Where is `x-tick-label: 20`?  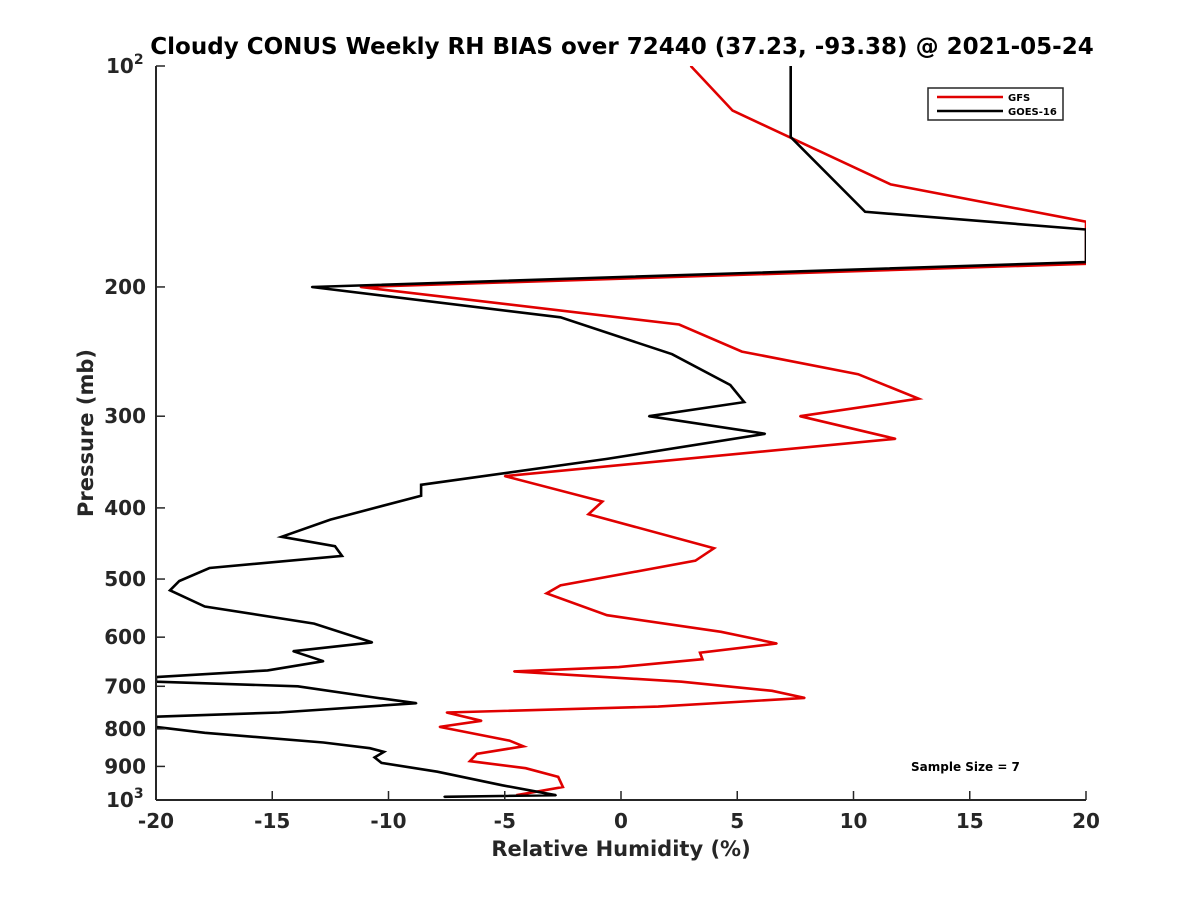
x-tick-label: 20 is located at coordinates (1086, 821).